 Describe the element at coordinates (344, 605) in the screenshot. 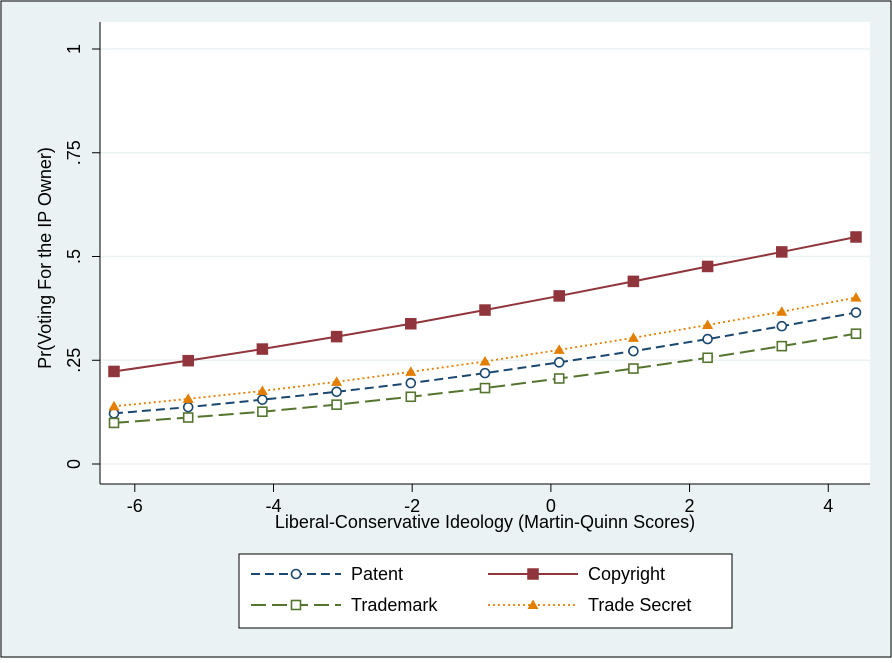

I see `legend-entry: Trademark` at that location.